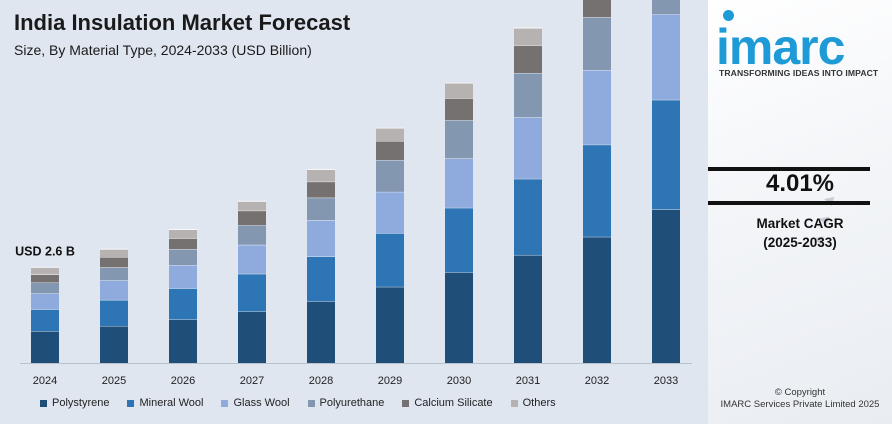 This screenshot has height=424, width=892. Describe the element at coordinates (321, 209) in the screenshot. I see `bar-segment-2028-polyurethane` at that location.